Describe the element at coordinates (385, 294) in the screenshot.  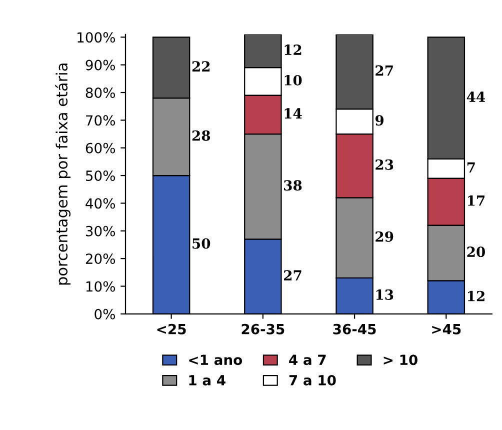
I see `data-label: 13` at that location.